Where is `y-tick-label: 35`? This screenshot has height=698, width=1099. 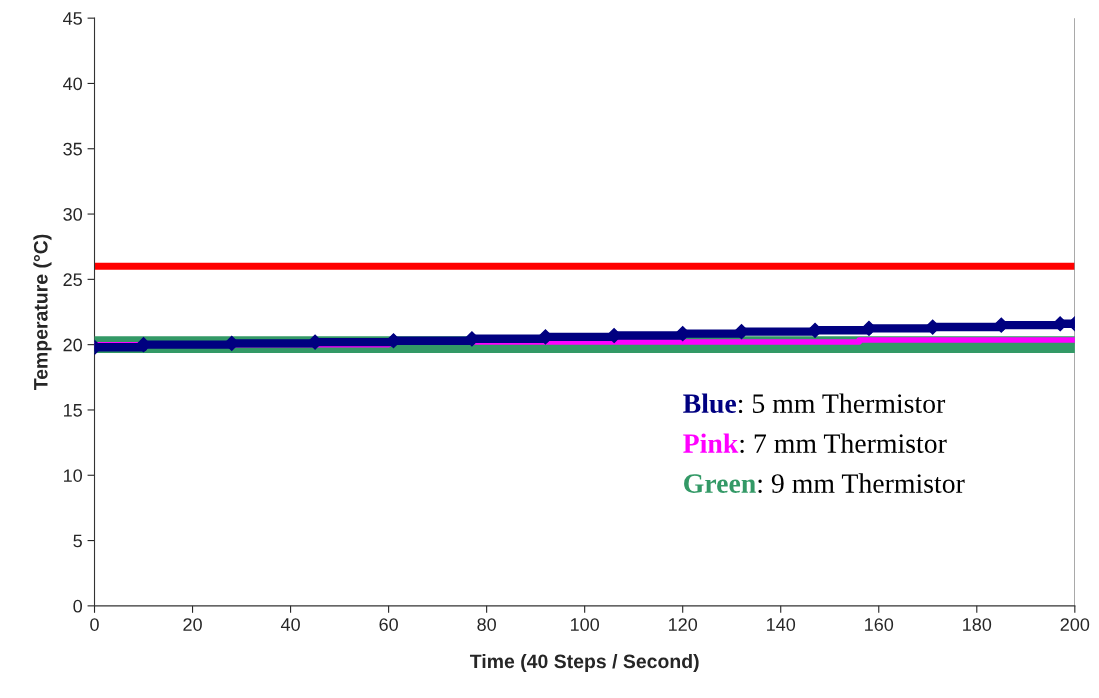
y-tick-label: 35 is located at coordinates (72, 149).